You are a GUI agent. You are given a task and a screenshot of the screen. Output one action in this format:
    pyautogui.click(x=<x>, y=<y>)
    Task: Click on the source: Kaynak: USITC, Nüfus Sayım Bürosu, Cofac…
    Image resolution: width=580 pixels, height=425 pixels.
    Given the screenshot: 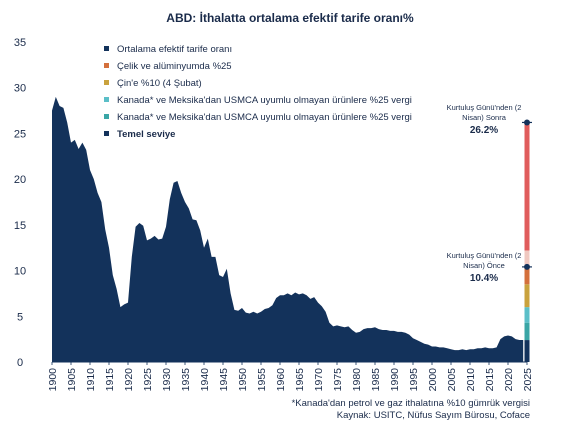 What is the action you would take?
    pyautogui.click(x=433, y=415)
    